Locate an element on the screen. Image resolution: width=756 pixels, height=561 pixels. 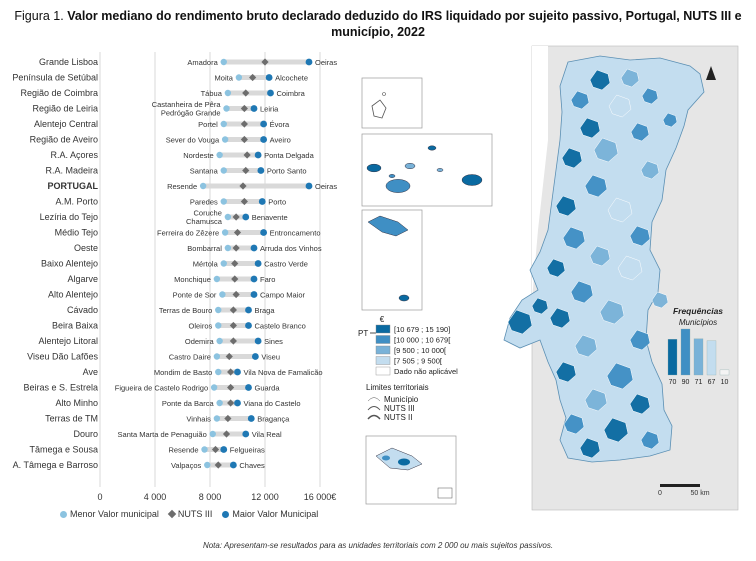
max-label: Guarda is located at coordinates (268, 388).